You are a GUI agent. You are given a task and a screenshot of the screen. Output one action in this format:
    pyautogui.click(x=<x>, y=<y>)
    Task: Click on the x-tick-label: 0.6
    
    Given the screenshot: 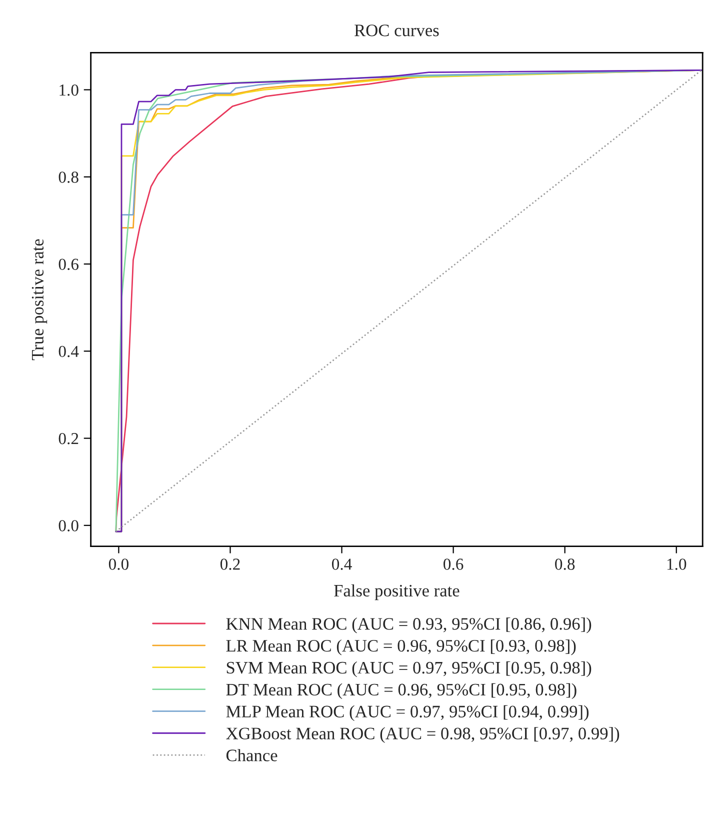 What is the action you would take?
    pyautogui.click(x=454, y=564)
    